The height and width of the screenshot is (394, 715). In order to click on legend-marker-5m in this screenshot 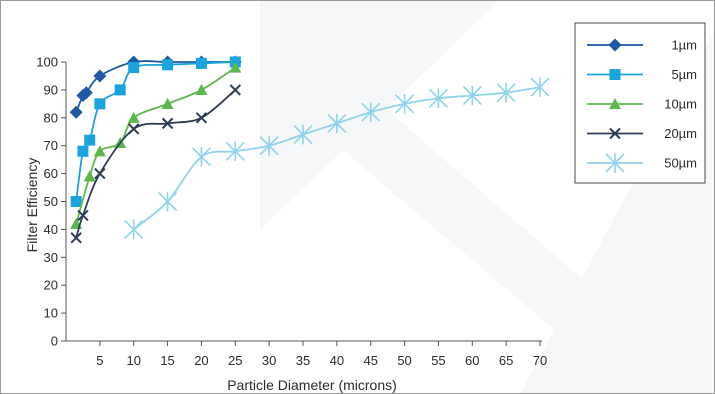, I will do `click(615, 74)`.